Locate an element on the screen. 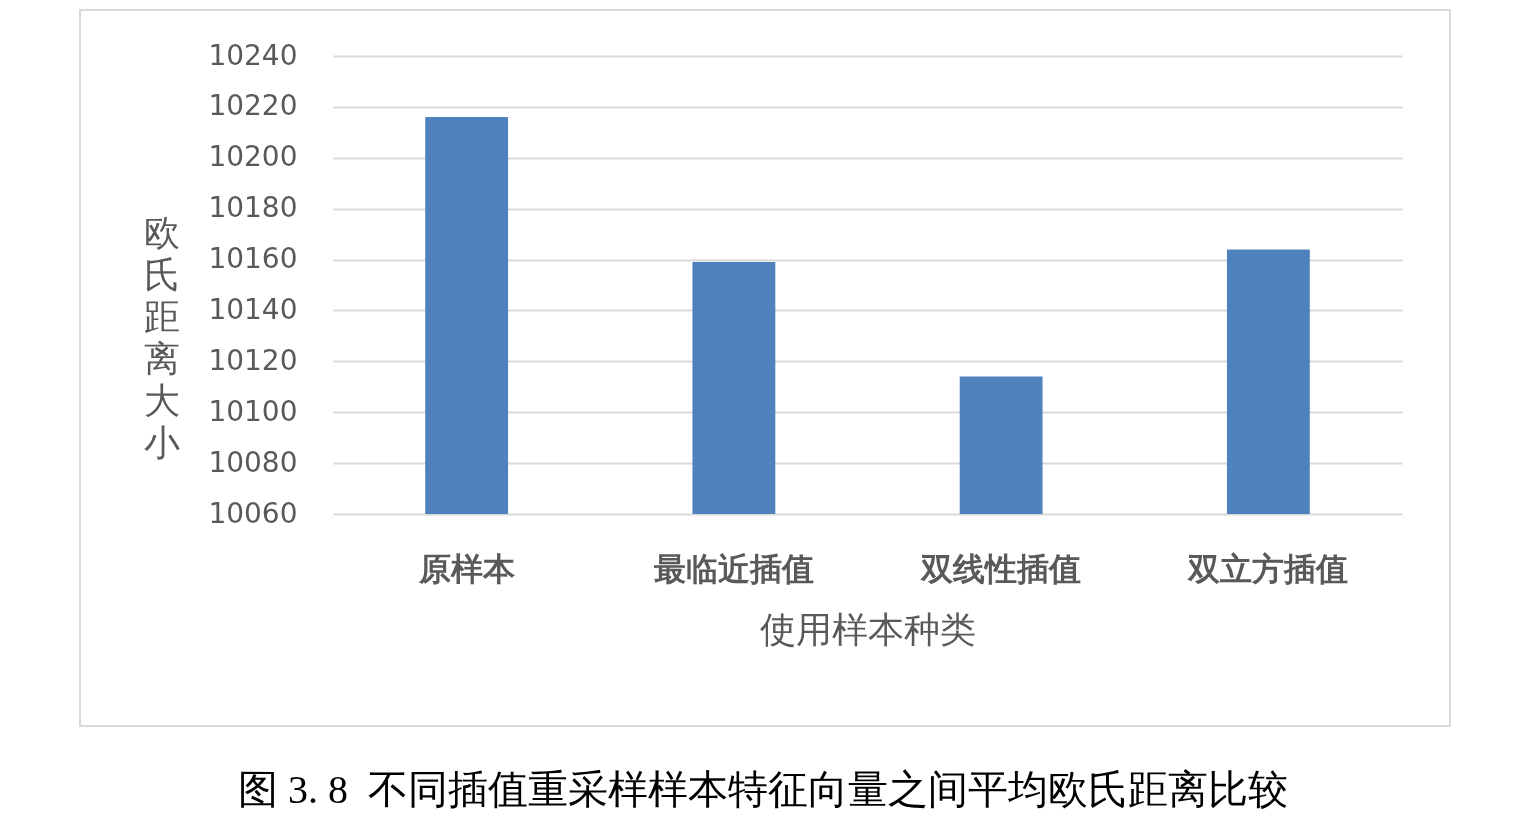 This screenshot has height=838, width=1526. x-tick-label: 双立方插值 is located at coordinates (1268, 568).